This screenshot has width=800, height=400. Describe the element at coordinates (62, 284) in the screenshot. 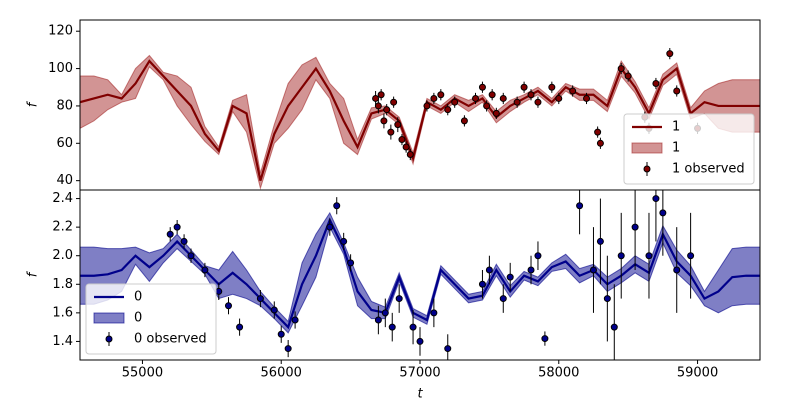

I see `y-tick-label: 1.8` at that location.